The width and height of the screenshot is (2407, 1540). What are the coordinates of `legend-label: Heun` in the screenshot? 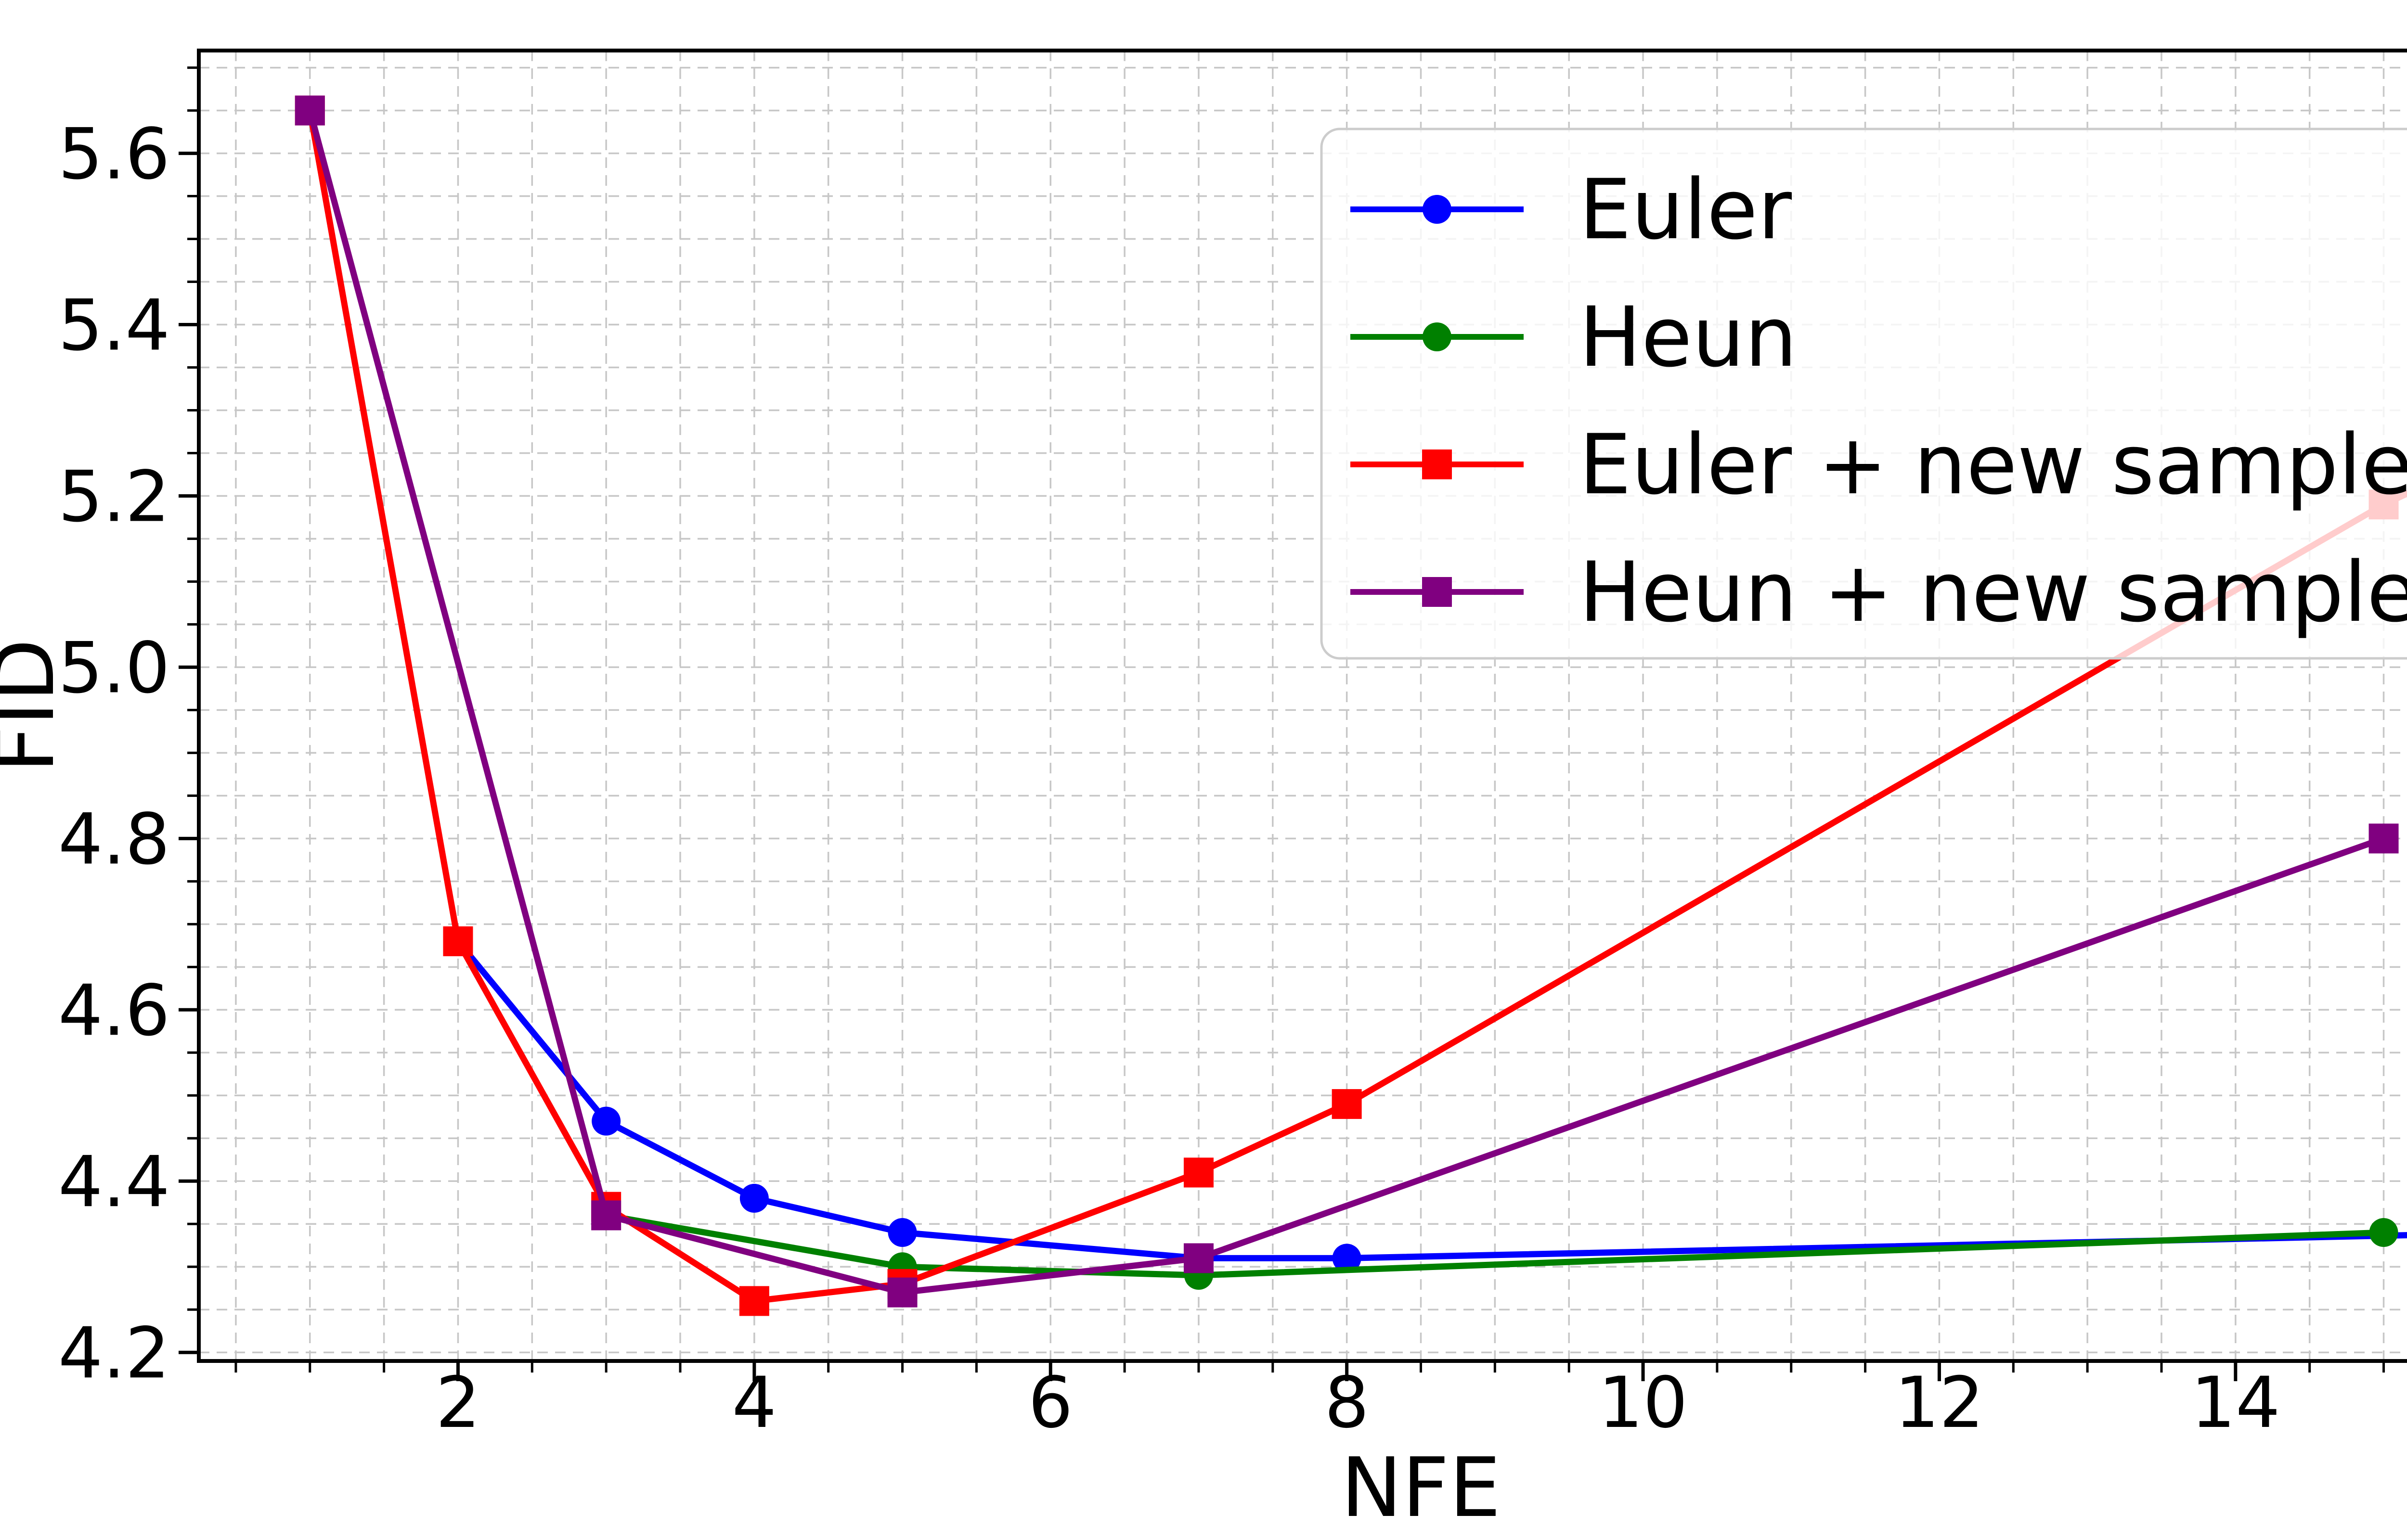 It's located at (1688, 337).